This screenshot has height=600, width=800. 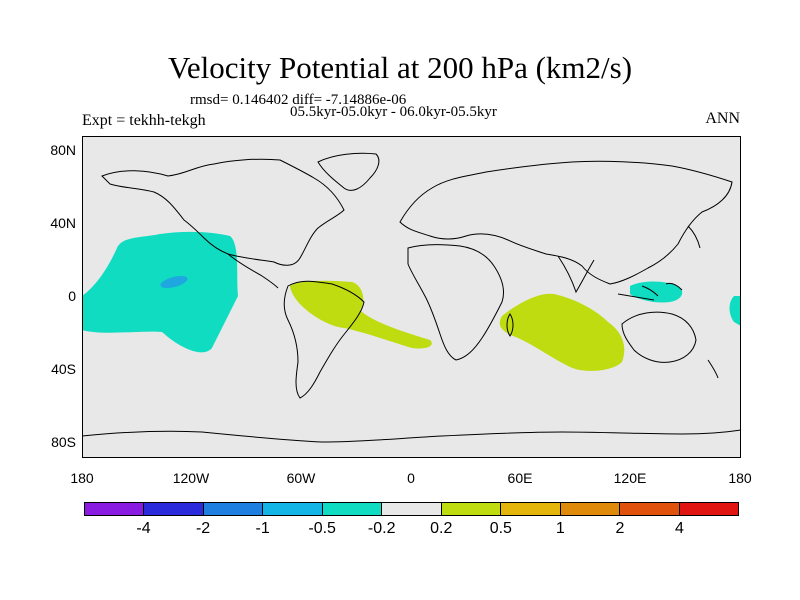 I want to click on lat-label-eq: 0, so click(x=72, y=296).